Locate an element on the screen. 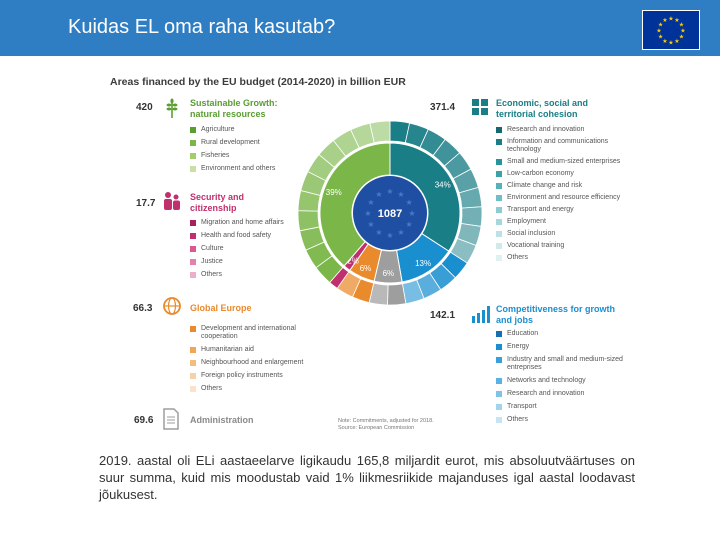 The width and height of the screenshot is (720, 540). item-label: Fisheries is located at coordinates (215, 155).